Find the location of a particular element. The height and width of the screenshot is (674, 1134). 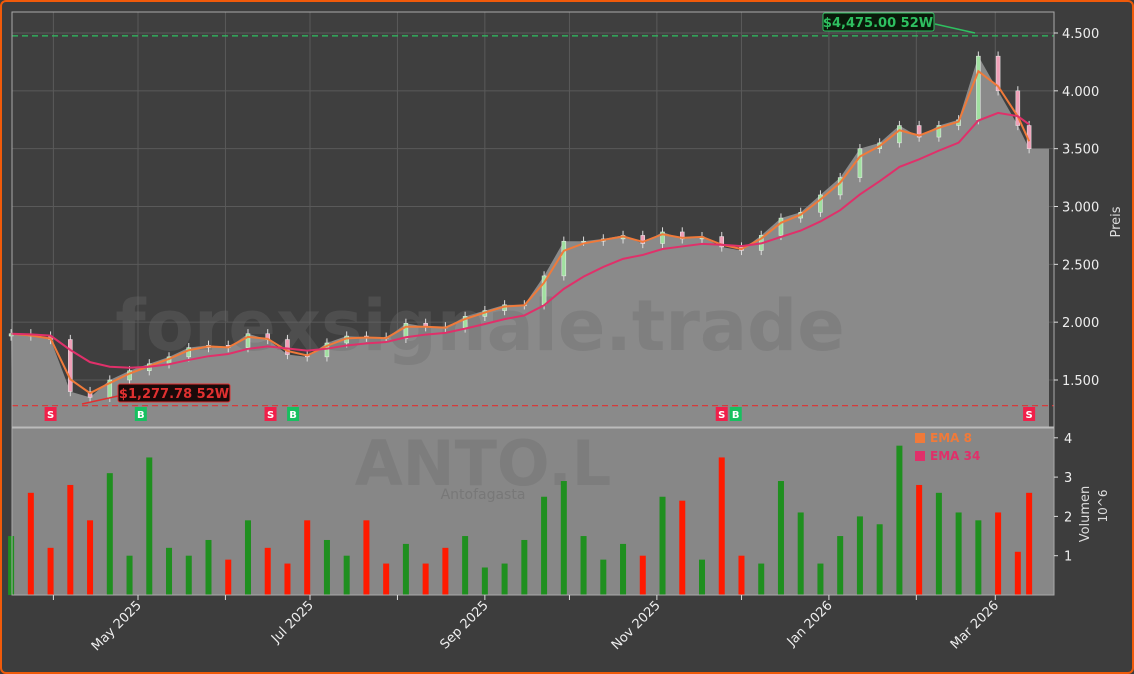

y-tick-label: 2.000 is located at coordinates (1080, 323).